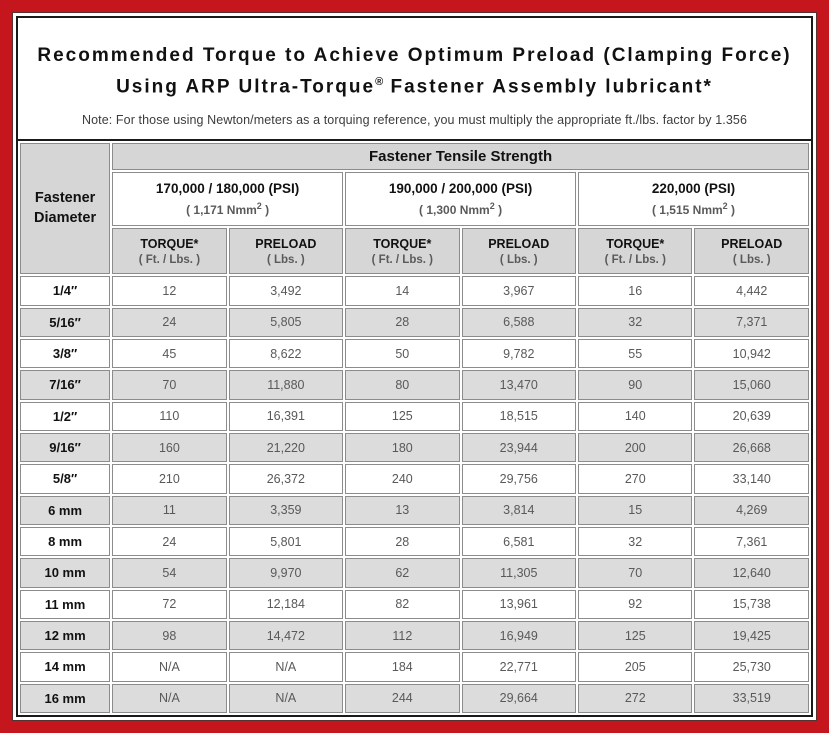 The height and width of the screenshot is (733, 829). What do you see at coordinates (402, 698) in the screenshot?
I see `torque-cell: 244` at bounding box center [402, 698].